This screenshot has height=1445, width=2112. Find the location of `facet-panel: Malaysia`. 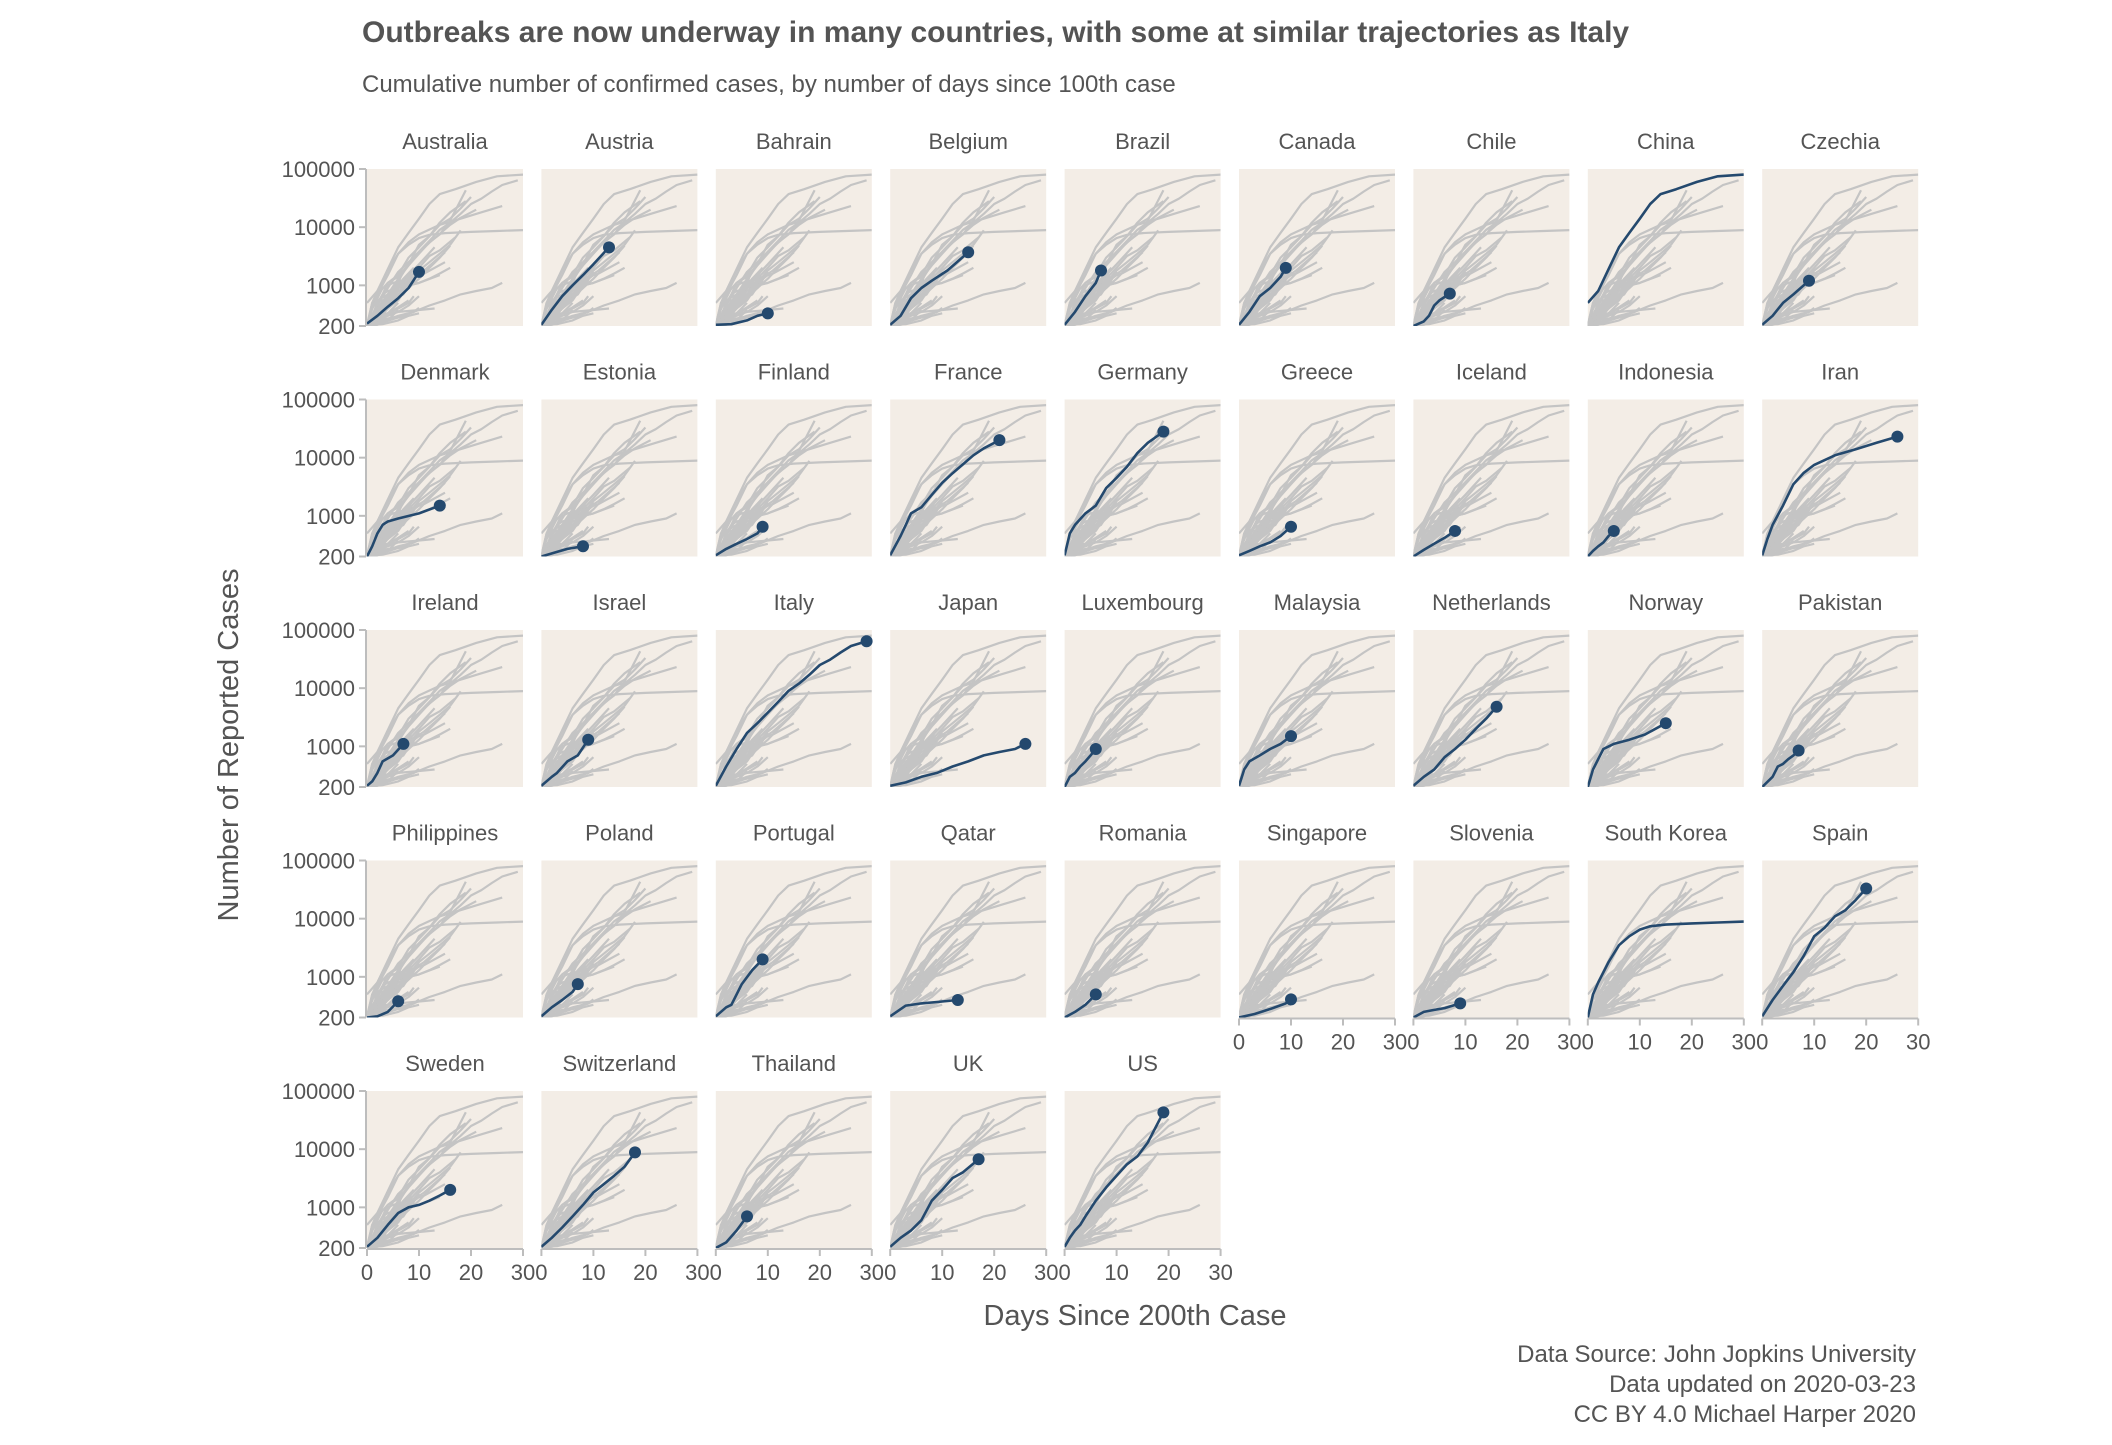

facet-panel: Malaysia is located at coordinates (1317, 688).